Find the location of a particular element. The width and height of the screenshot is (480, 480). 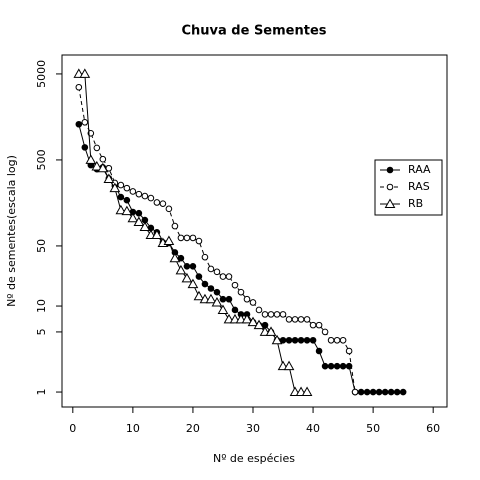

chart-title: Chuva de Sementes is located at coordinates (253, 31).